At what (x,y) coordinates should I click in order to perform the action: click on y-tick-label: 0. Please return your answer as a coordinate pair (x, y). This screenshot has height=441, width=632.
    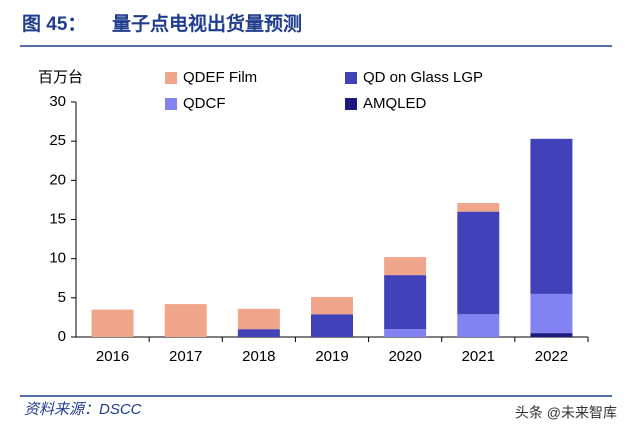
    Looking at the image, I should click on (62, 336).